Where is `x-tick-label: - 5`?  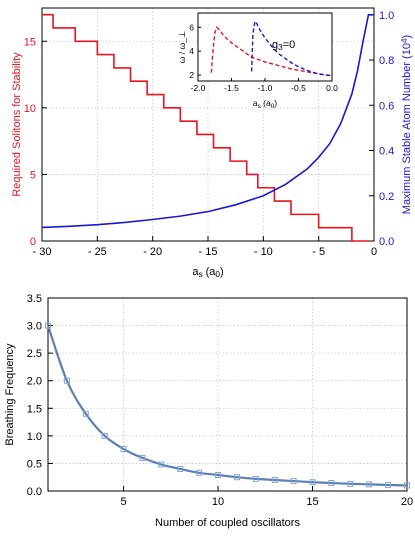 x-tick-label: - 5 is located at coordinates (318, 252).